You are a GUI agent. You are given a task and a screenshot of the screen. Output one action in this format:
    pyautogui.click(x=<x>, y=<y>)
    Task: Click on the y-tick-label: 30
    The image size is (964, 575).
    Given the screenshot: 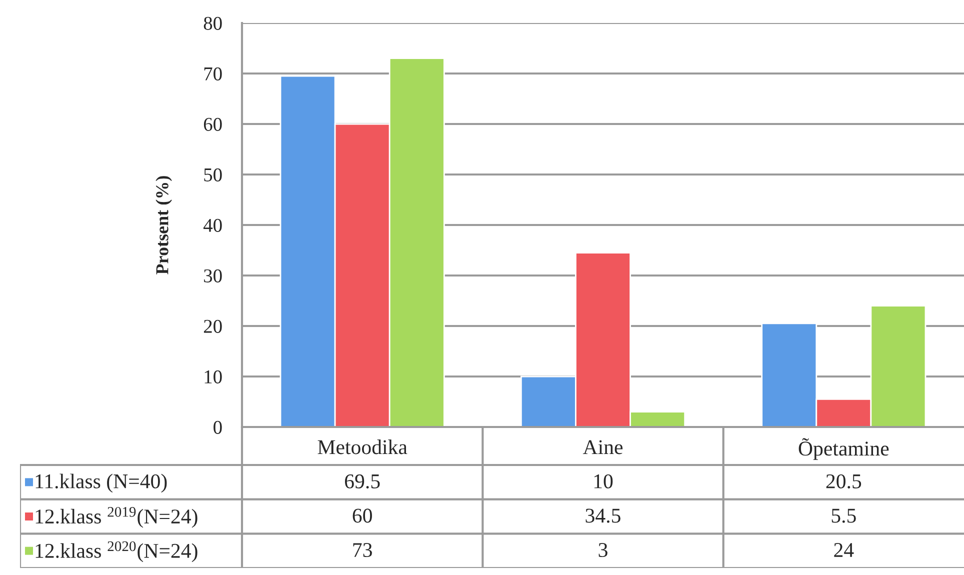 What is the action you would take?
    pyautogui.click(x=213, y=275)
    